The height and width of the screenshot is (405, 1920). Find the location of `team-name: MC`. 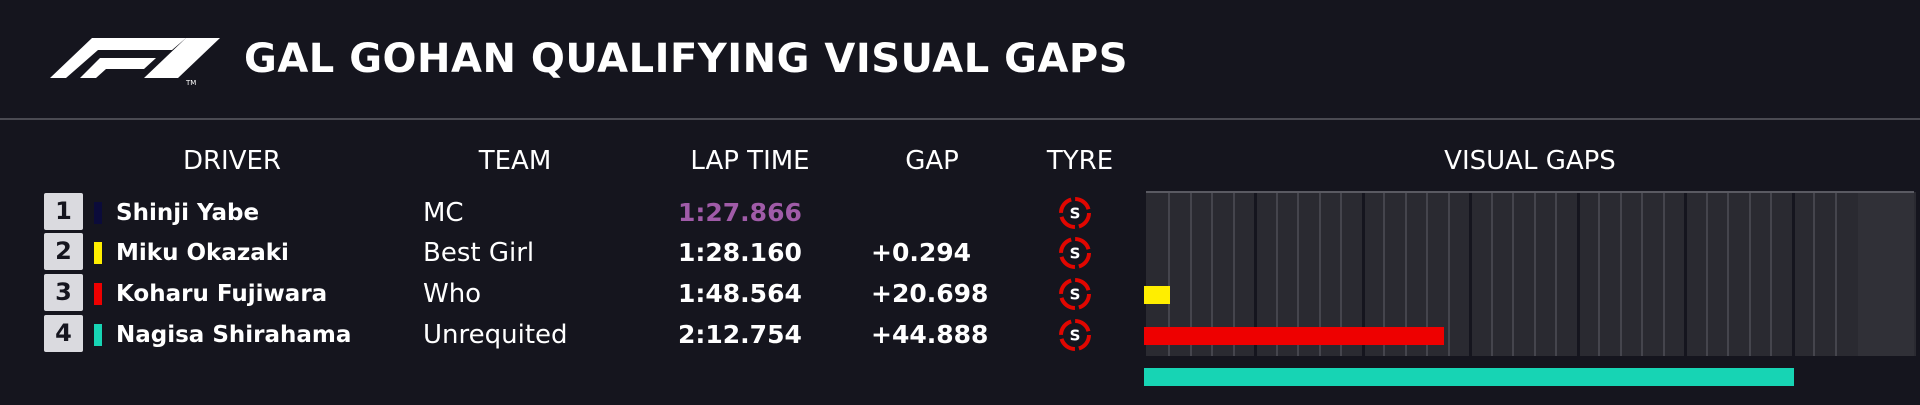

team-name: MC is located at coordinates (443, 213).